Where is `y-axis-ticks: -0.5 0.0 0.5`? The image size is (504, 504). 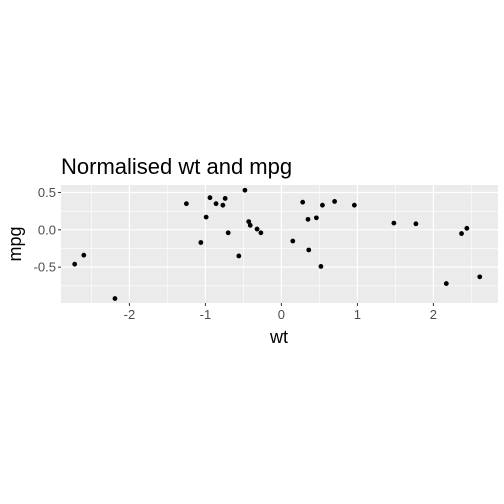
y-axis-ticks: -0.5 0.0 0.5 is located at coordinates (47, 230).